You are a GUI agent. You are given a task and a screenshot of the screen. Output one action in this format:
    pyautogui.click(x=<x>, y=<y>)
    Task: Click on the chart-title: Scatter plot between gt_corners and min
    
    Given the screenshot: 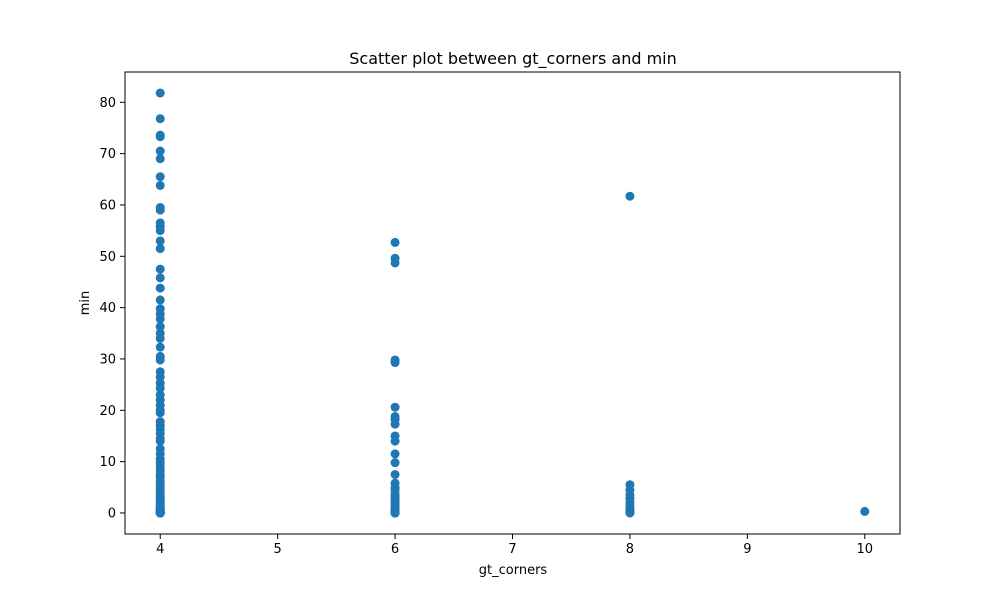 What is the action you would take?
    pyautogui.click(x=513, y=59)
    